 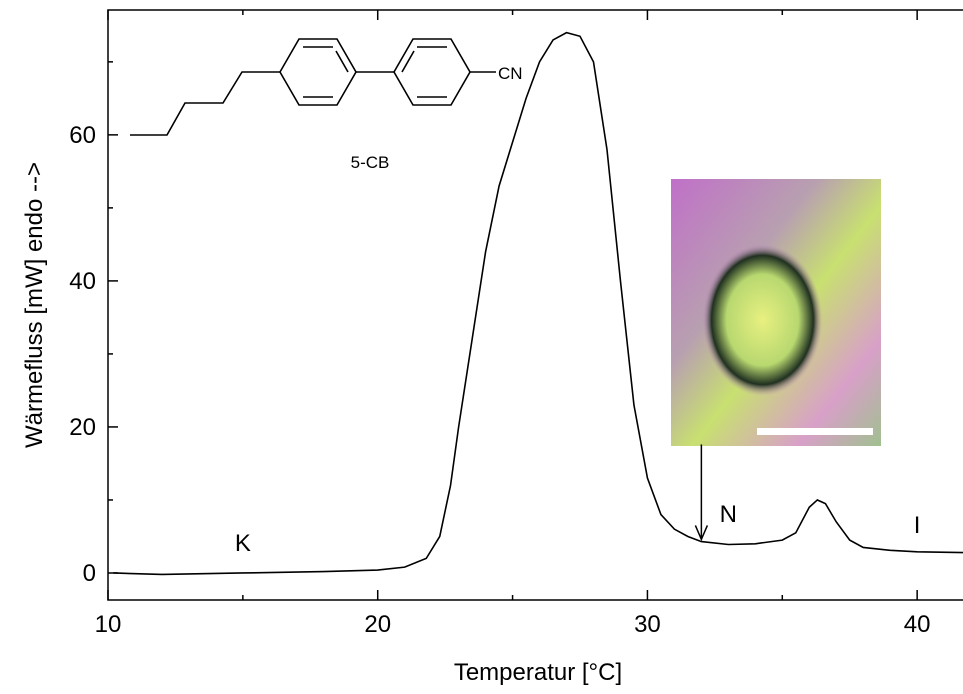 I want to click on micrograph-inset, so click(x=776, y=312).